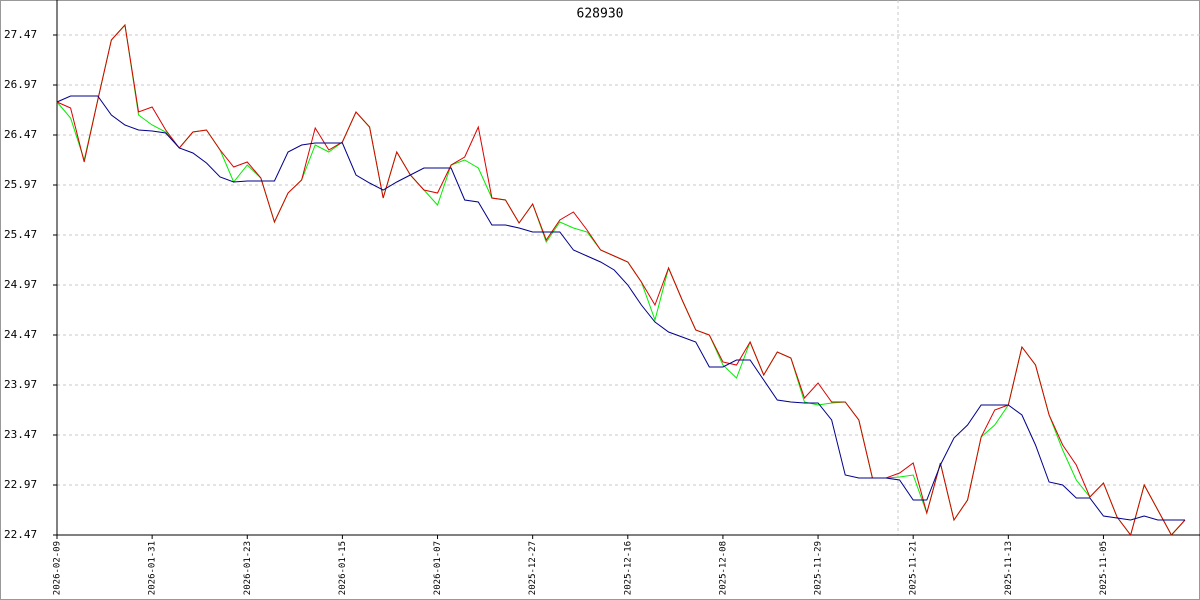  I want to click on y-tick-label: 24.47, so click(20, 334).